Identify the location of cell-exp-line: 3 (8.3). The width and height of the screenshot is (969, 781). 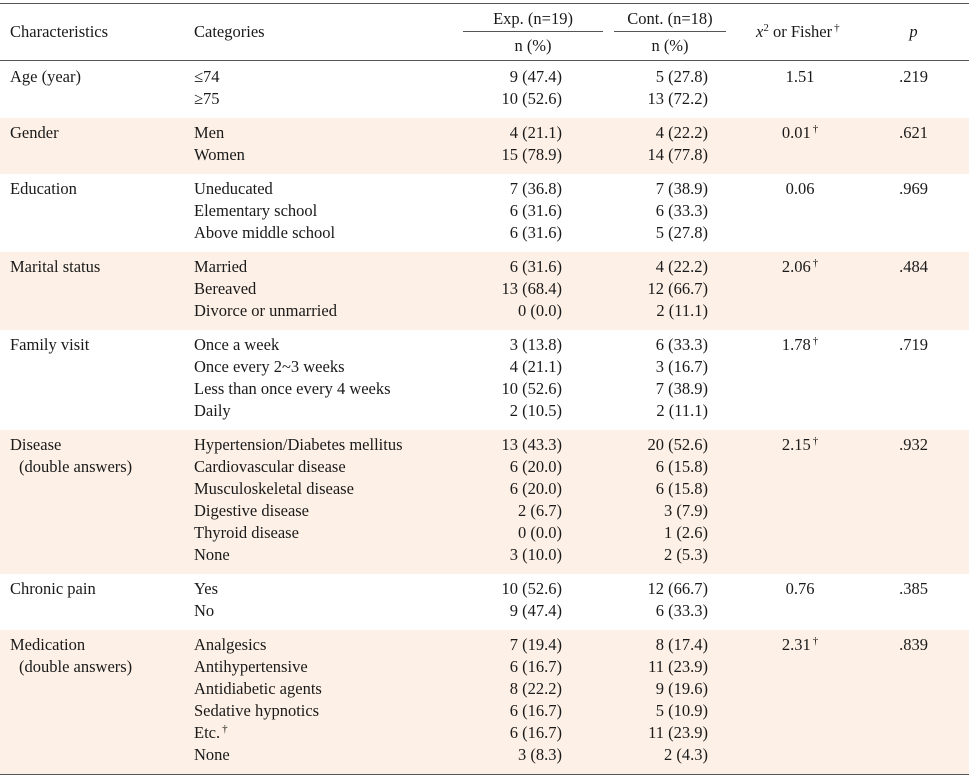
(540, 754).